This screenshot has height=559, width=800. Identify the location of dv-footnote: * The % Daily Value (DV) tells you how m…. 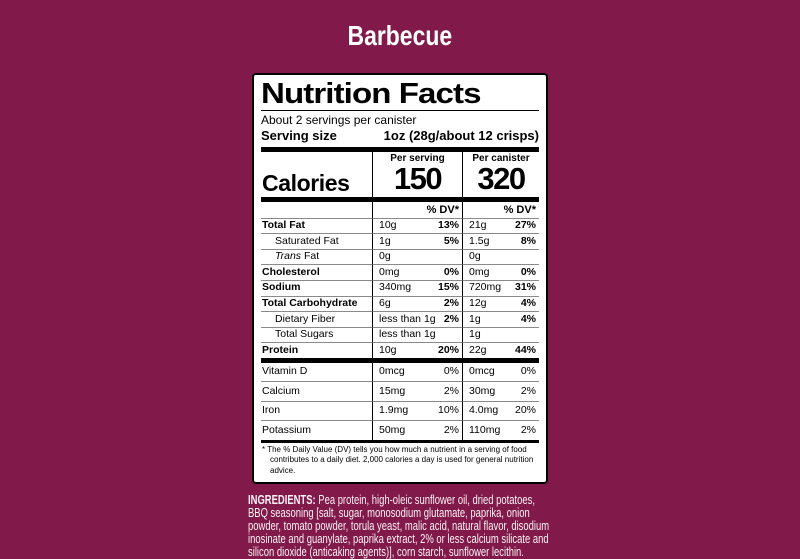
(398, 459).